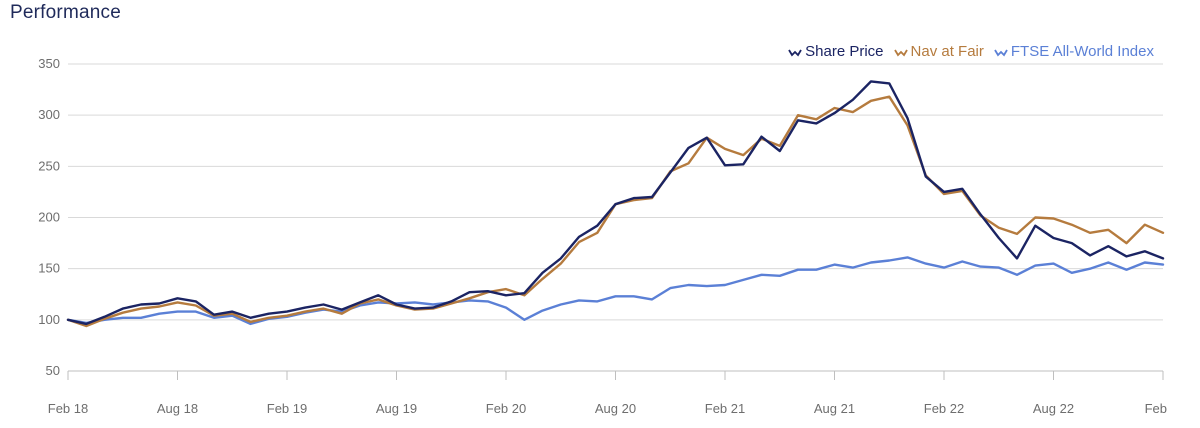 The image size is (1200, 428). Describe the element at coordinates (177, 408) in the screenshot. I see `x-tick-label: Aug 18` at that location.